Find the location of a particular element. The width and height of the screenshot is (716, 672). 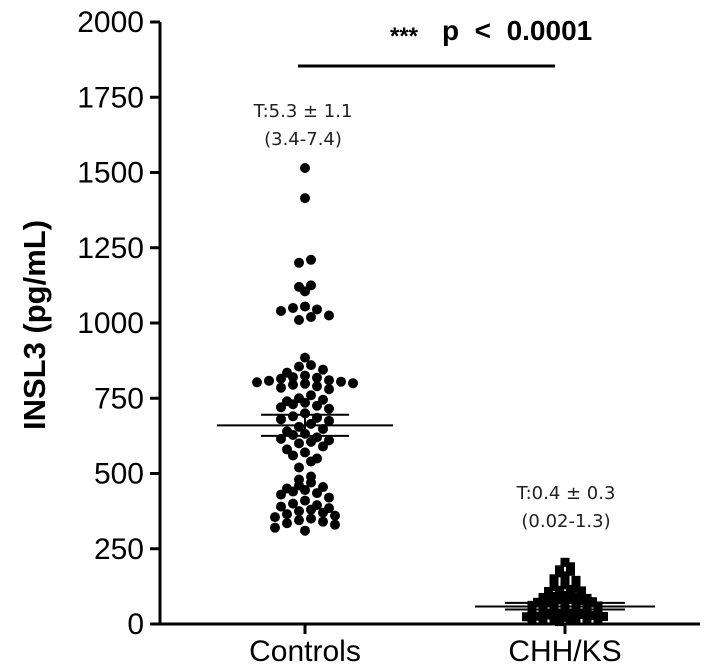

x-axis: Controls CHH/KS is located at coordinates (430, 645).